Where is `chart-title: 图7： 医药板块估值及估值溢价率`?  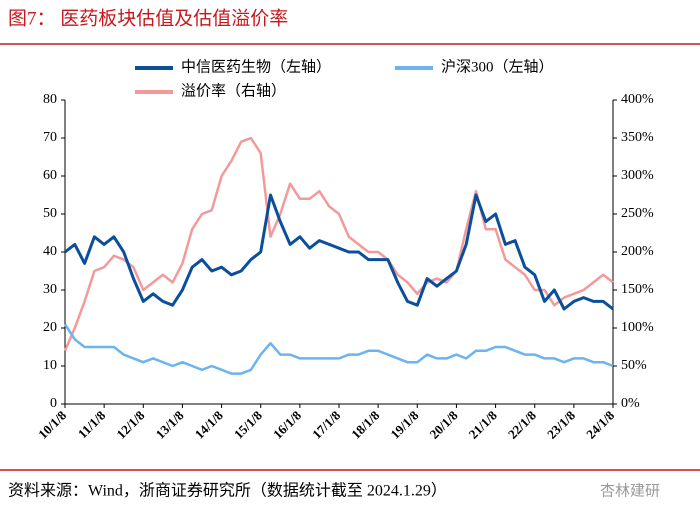
chart-title: 图7： 医药板块估值及估值溢价率 is located at coordinates (148, 18).